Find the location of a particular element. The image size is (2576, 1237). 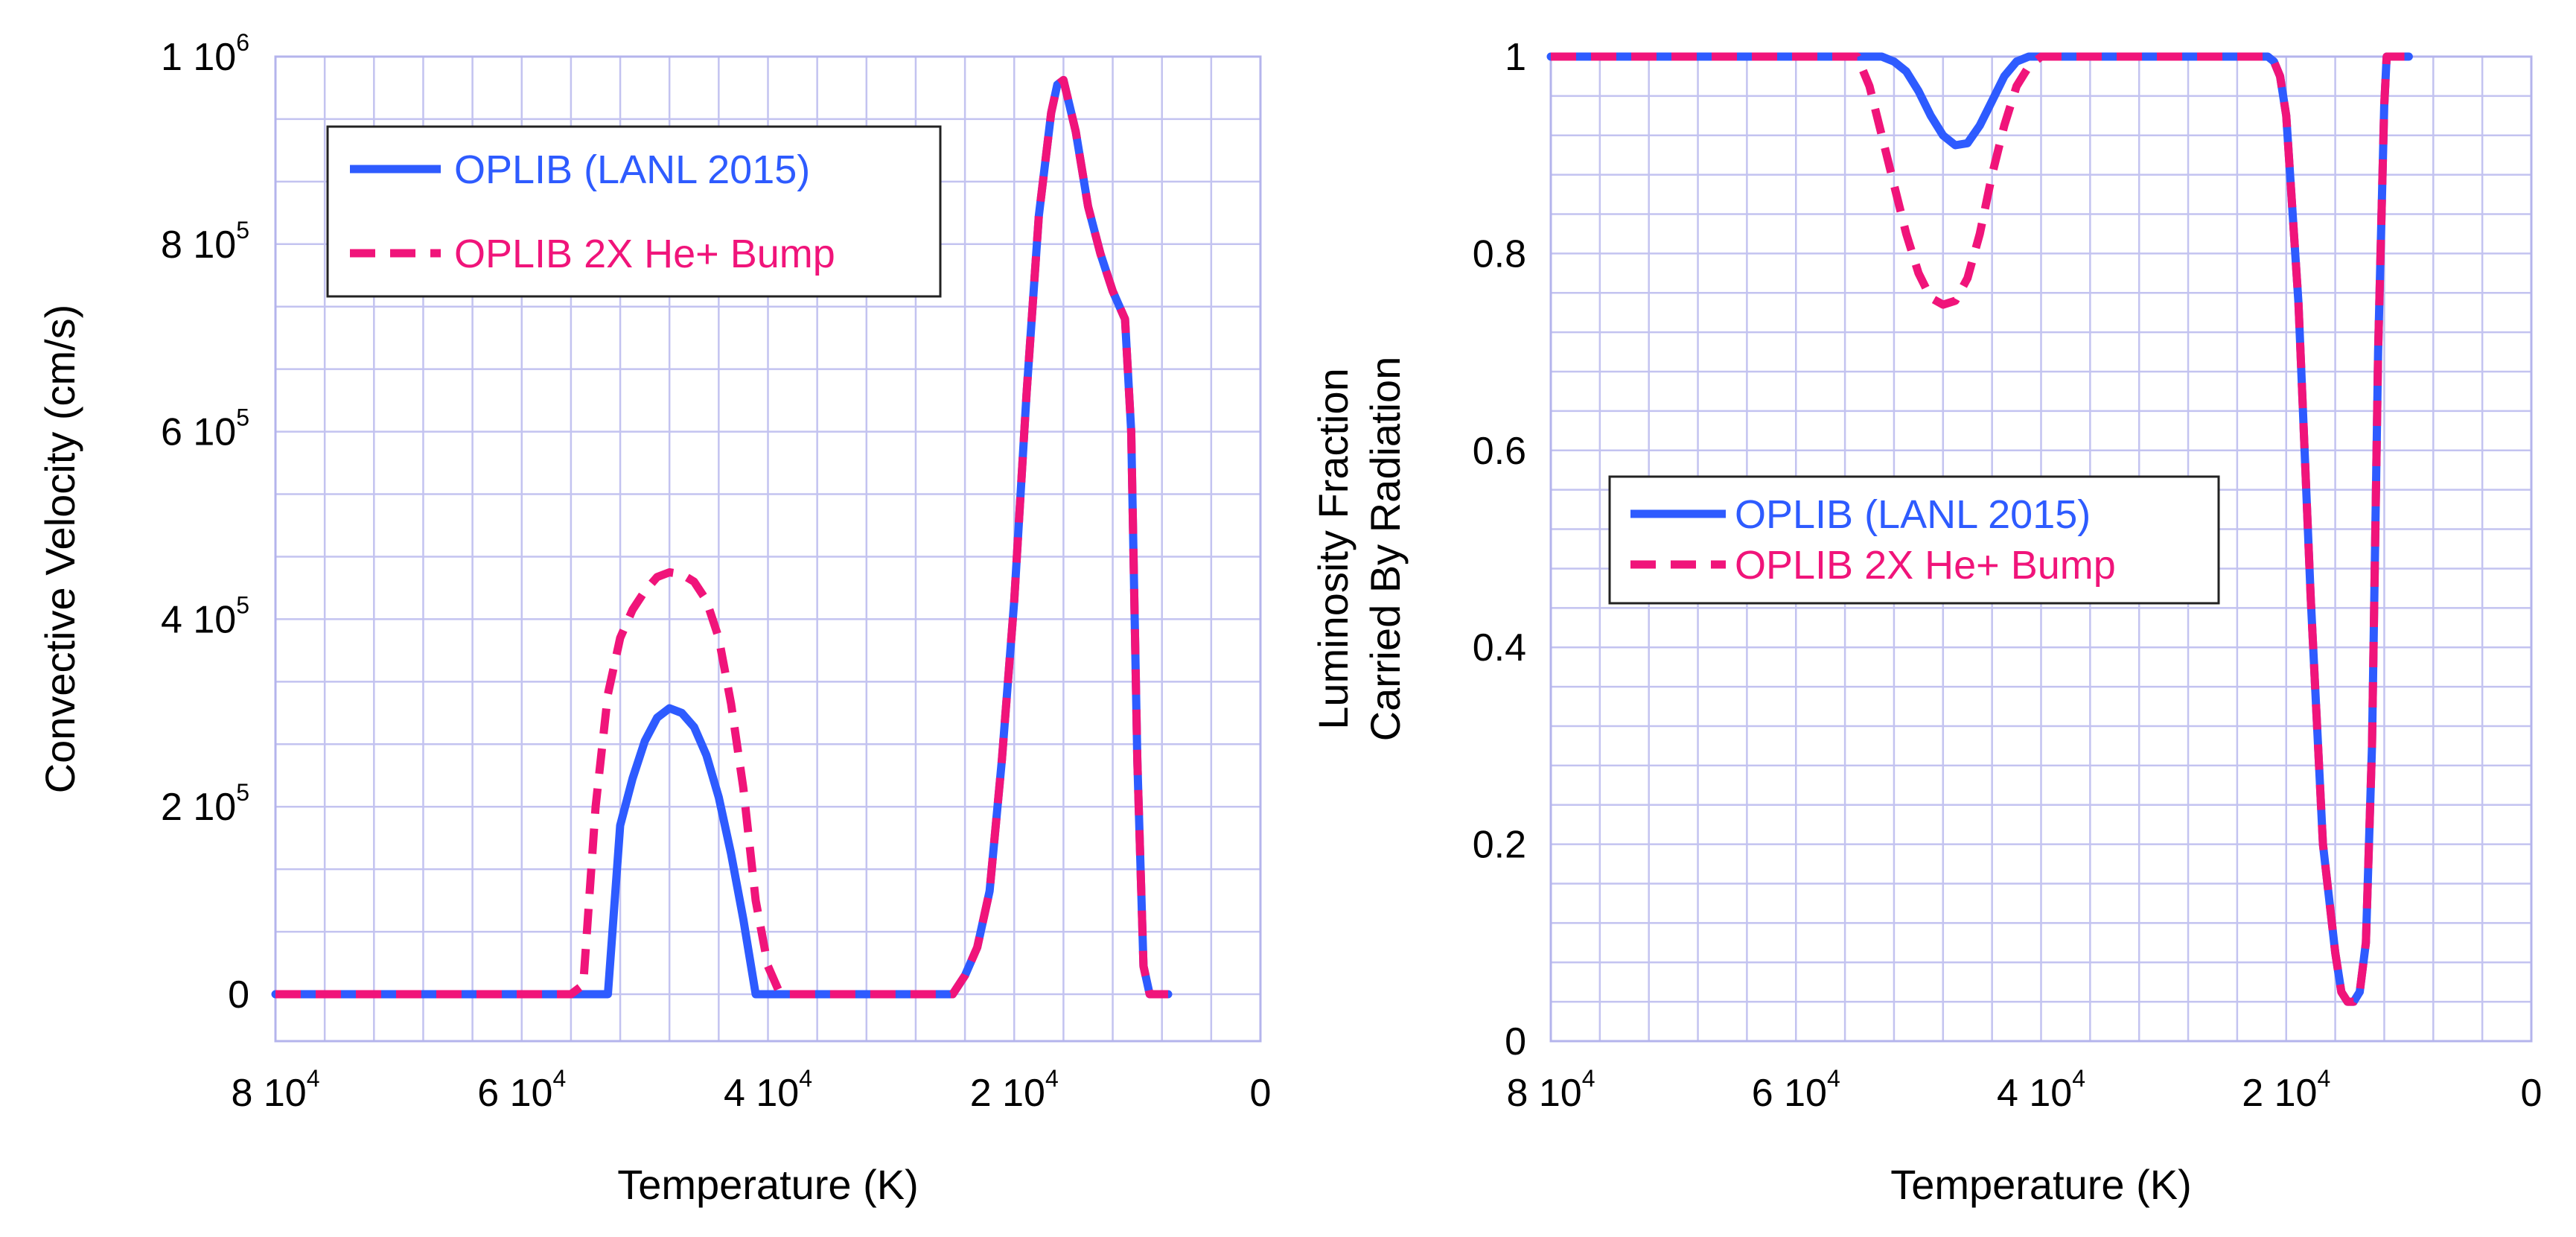

y-axis-label: Convective Velocity (cm/s) is located at coordinates (59, 549).